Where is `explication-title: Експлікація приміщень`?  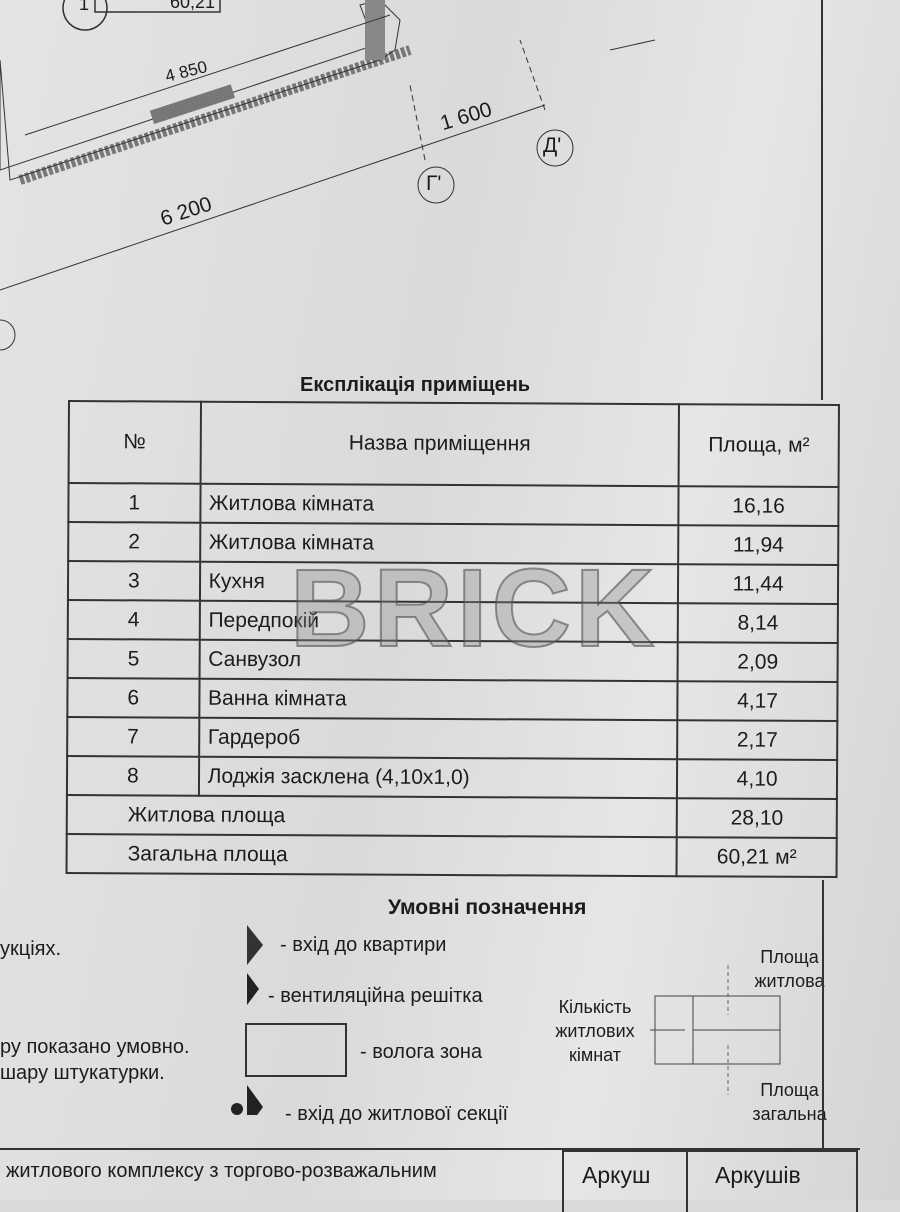
explication-title: Експлікація приміщень is located at coordinates (415, 385).